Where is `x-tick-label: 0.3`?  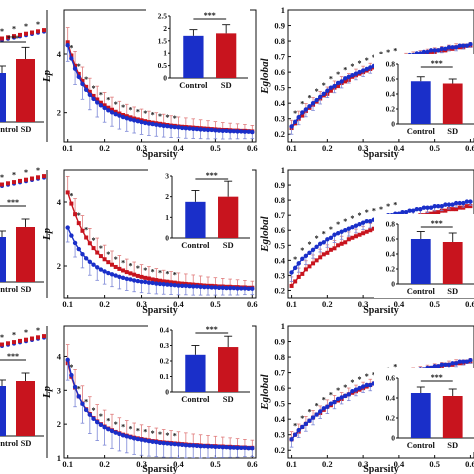
x-tick-label: 0.3 is located at coordinates (363, 304).